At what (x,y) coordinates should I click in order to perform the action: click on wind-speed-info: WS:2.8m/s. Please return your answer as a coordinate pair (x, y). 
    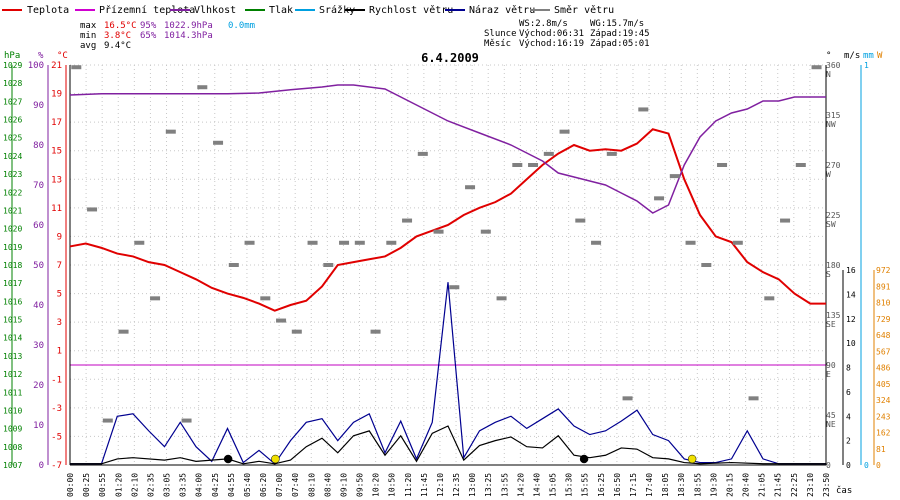
    Looking at the image, I should click on (543, 24).